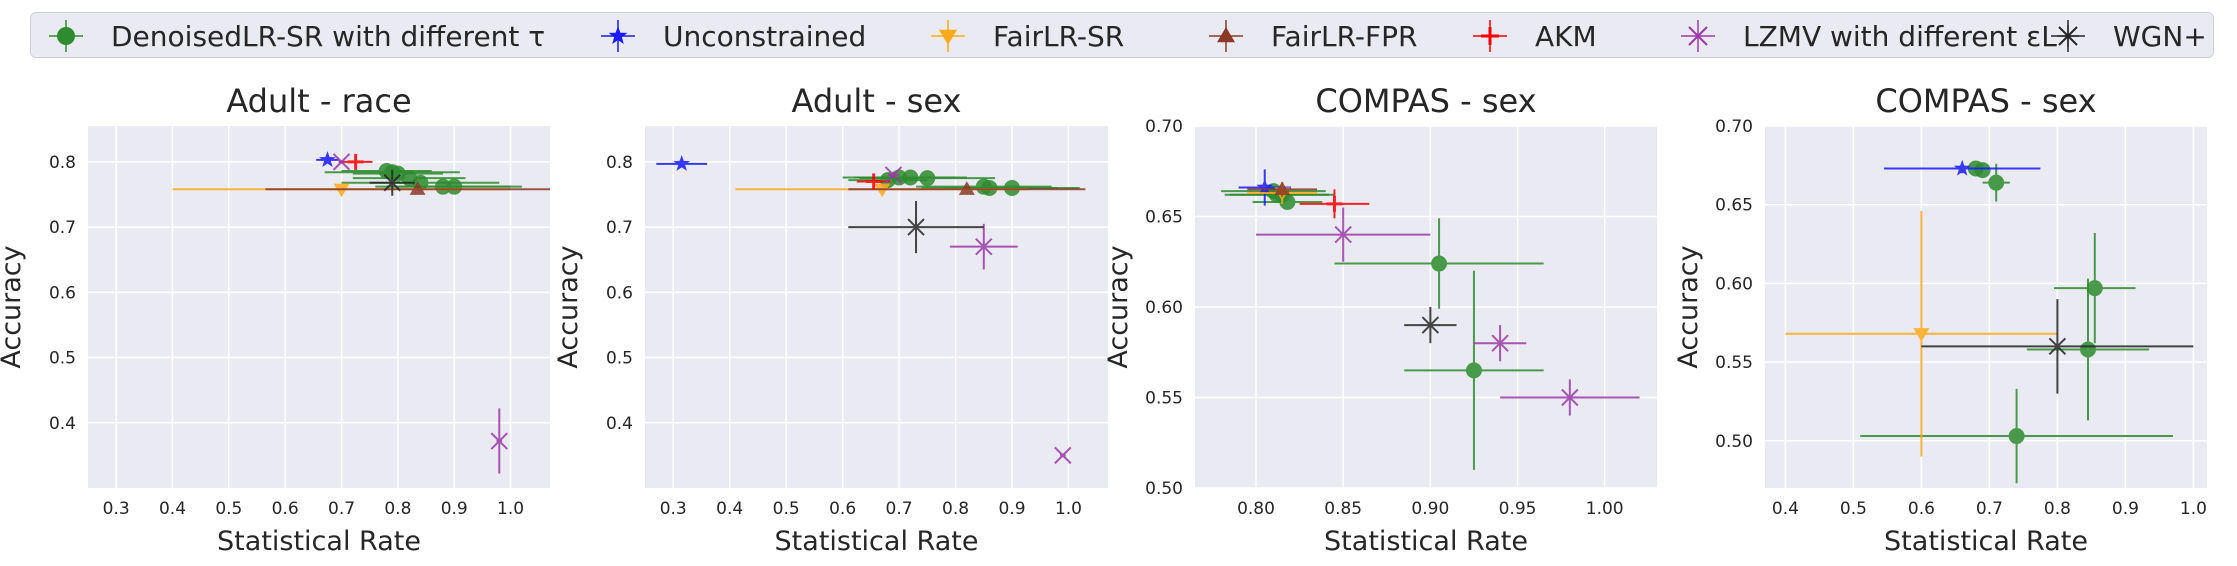  Describe the element at coordinates (328, 36) in the screenshot. I see `legend-label: DenoisedLR-SR with different τ` at that location.